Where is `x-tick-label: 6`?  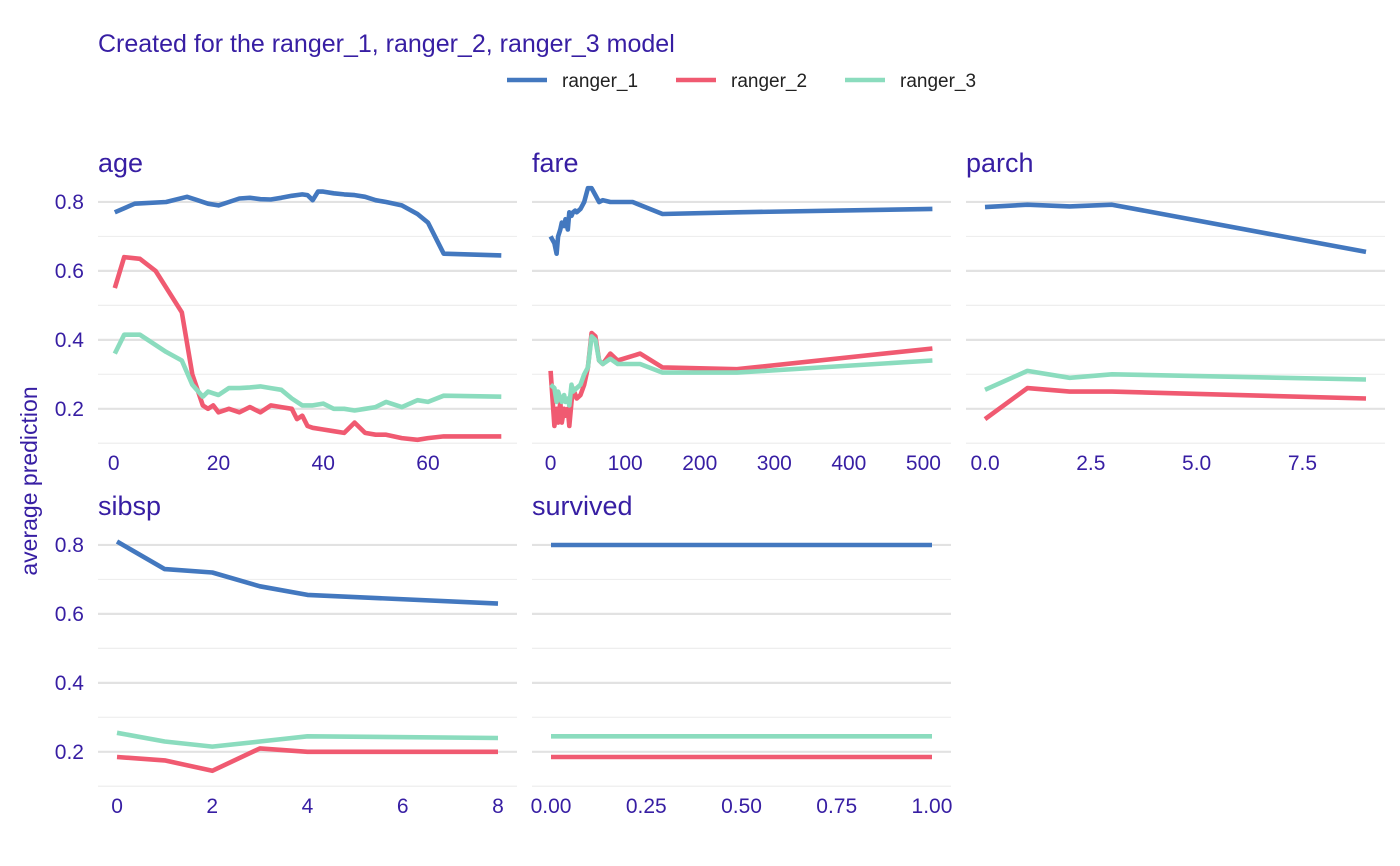
x-tick-label: 6 is located at coordinates (403, 806).